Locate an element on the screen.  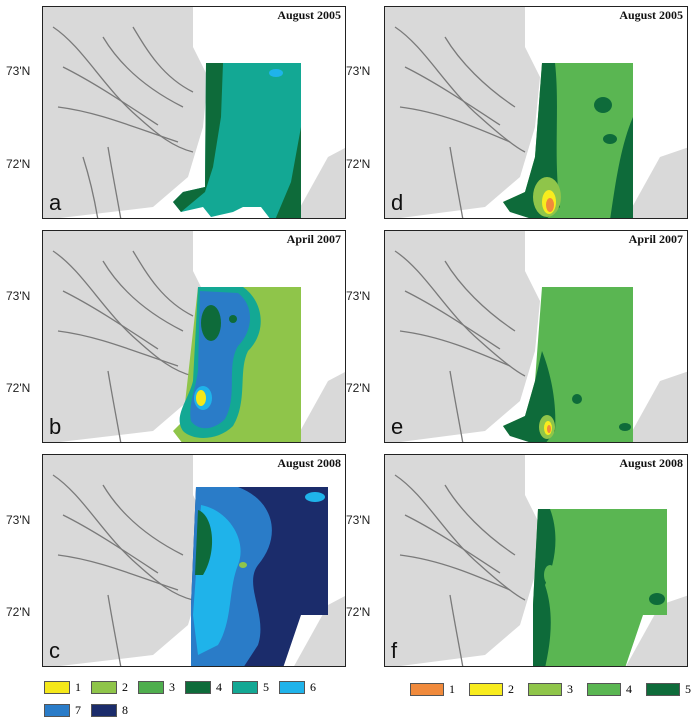
panel-letter: c is located at coordinates (54, 650).